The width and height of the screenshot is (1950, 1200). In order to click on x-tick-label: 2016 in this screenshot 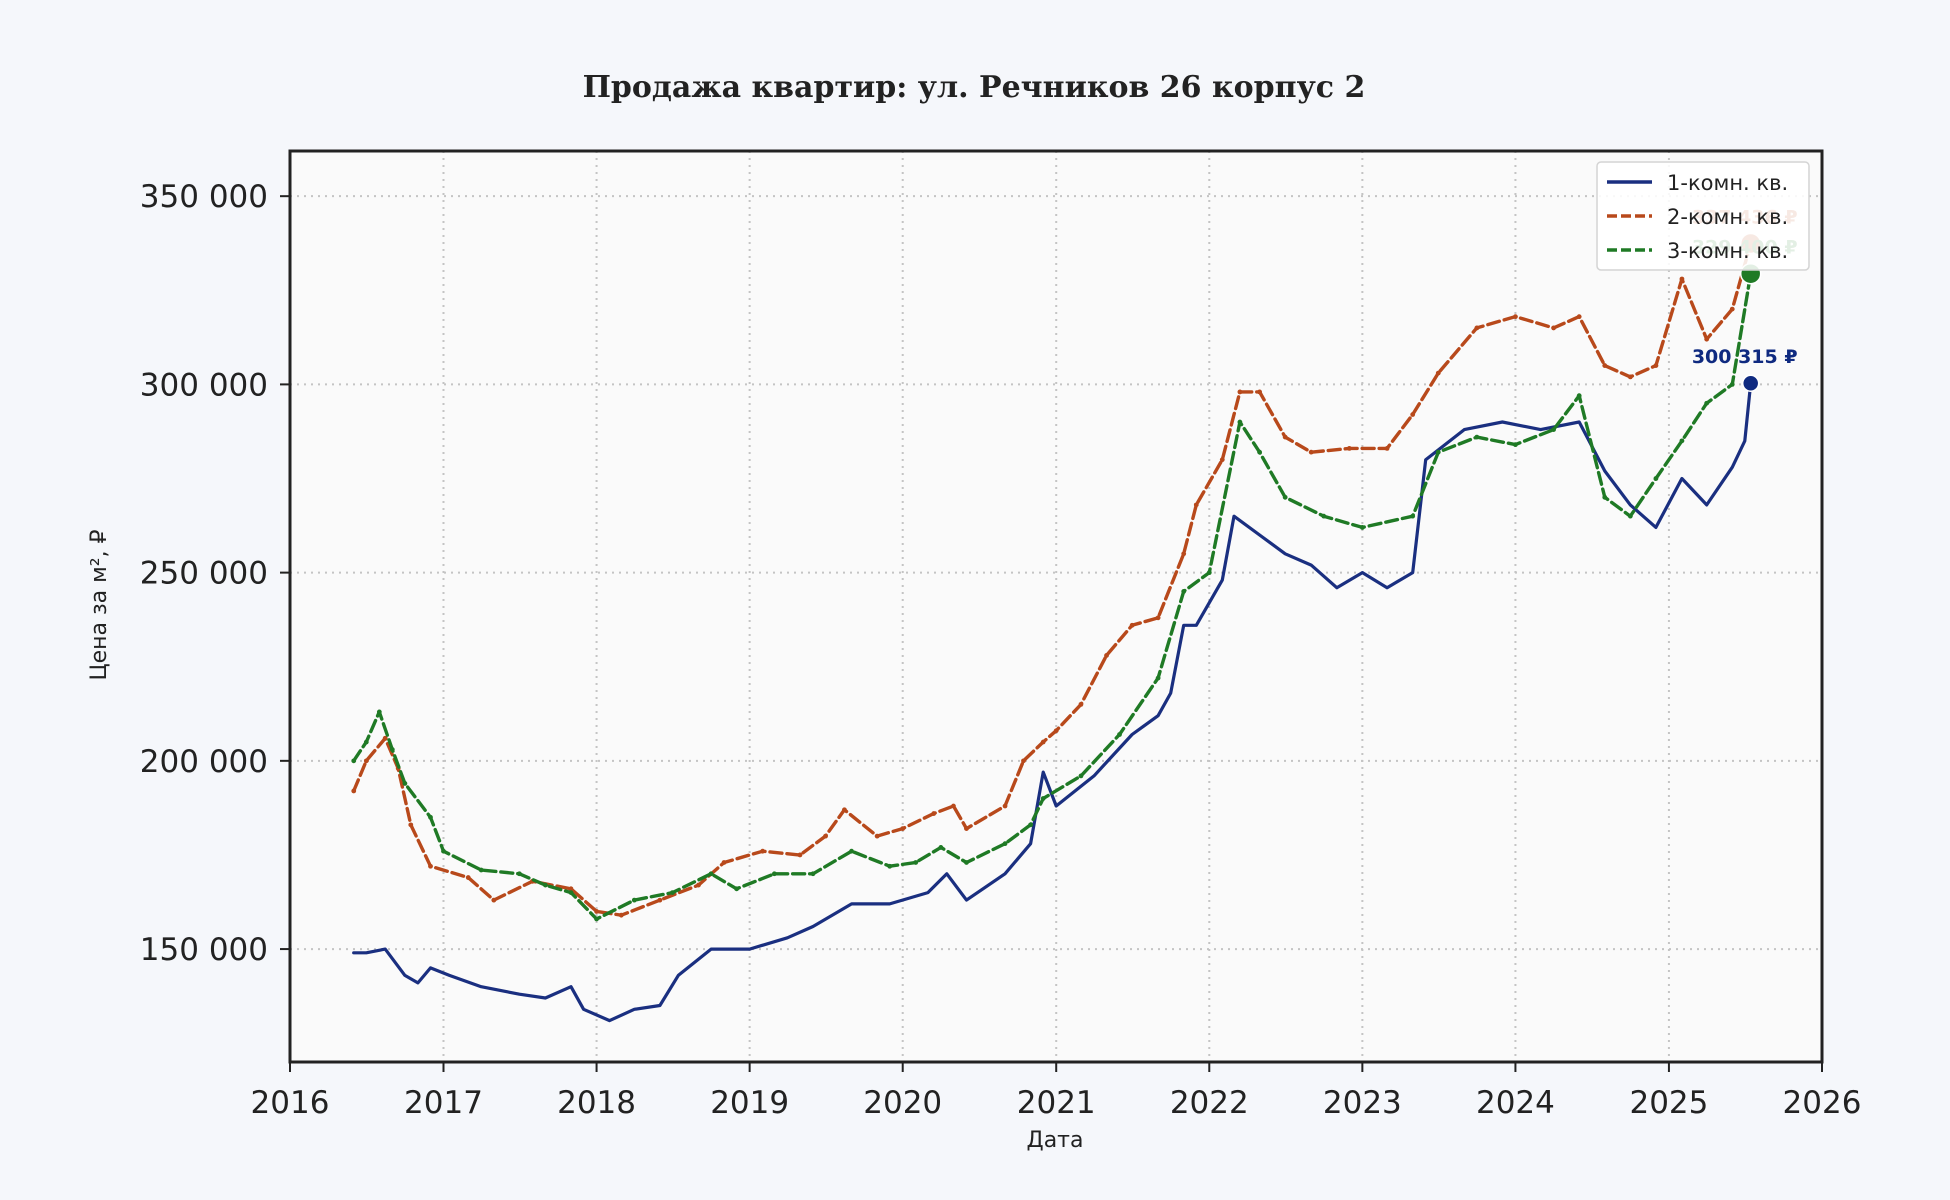, I will do `click(290, 1103)`.